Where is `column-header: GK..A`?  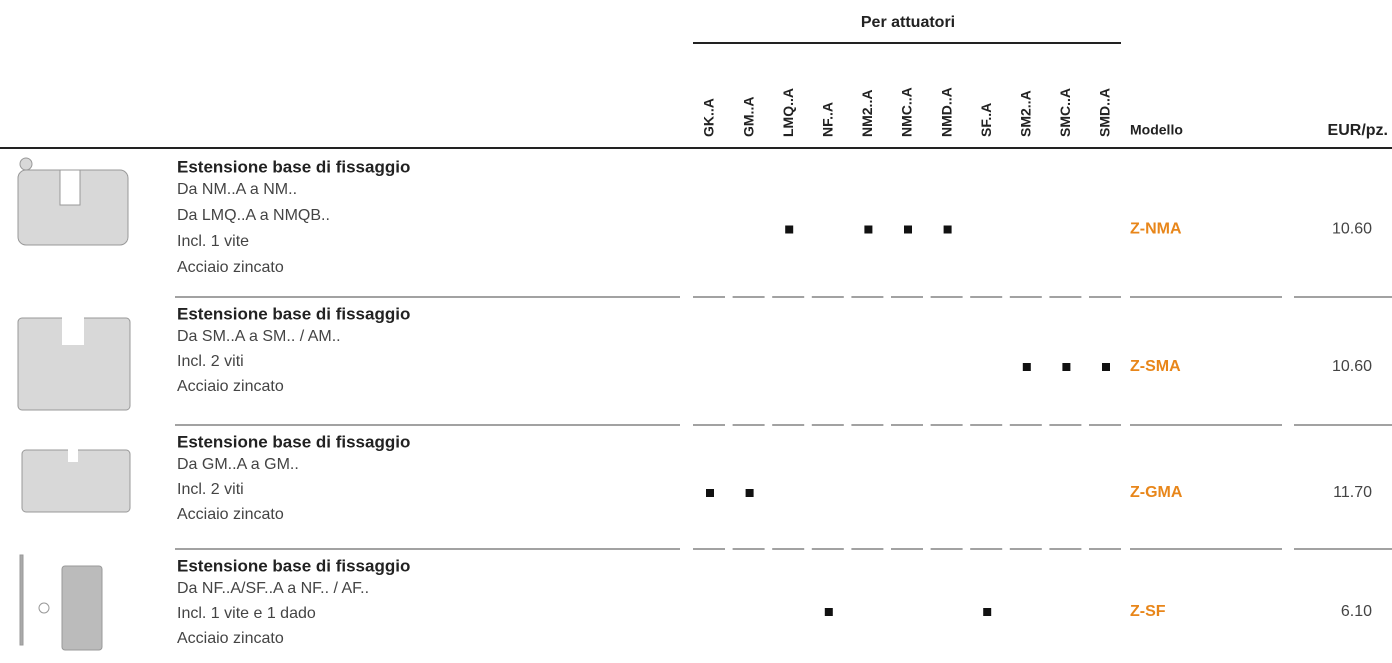 column-header: GK..A is located at coordinates (709, 117).